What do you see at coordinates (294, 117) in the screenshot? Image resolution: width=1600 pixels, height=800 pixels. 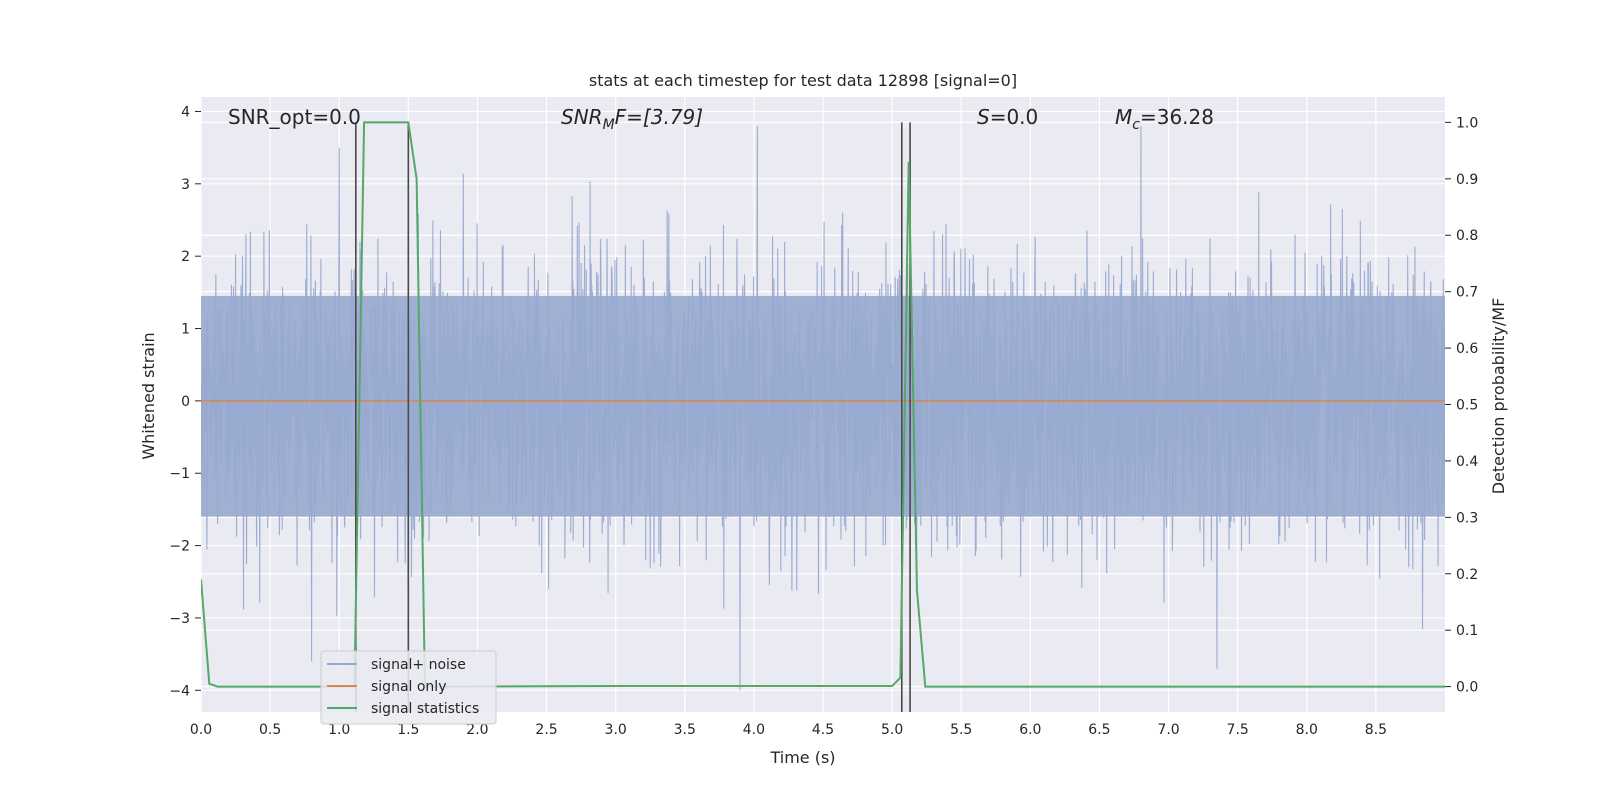 I see `annotation-snr-opt: SNR_opt=0.0` at bounding box center [294, 117].